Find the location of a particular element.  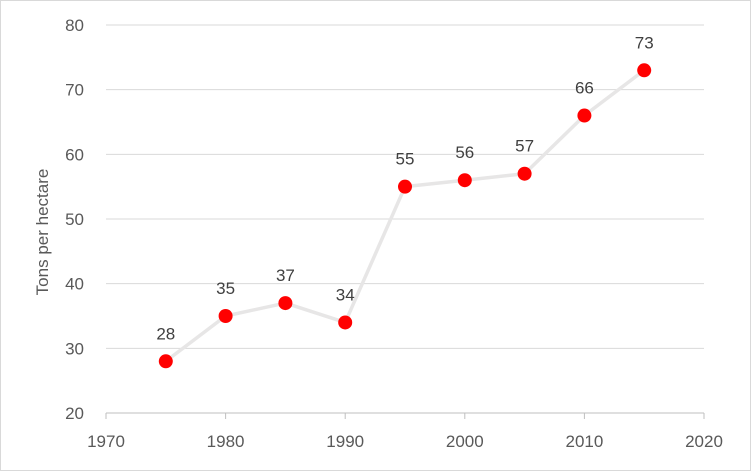

y-tick-label: 50 is located at coordinates (74, 219).